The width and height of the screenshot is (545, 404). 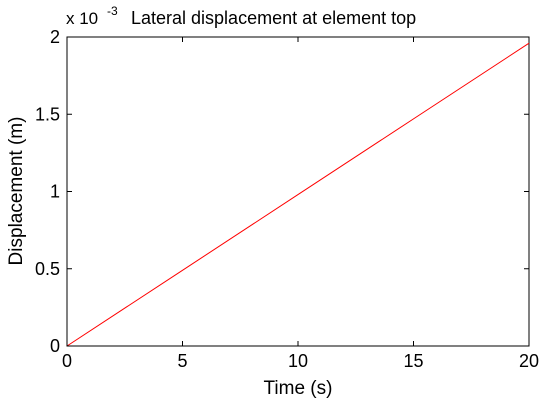 What do you see at coordinates (298, 388) in the screenshot?
I see `x-axis-label: Time (s)` at bounding box center [298, 388].